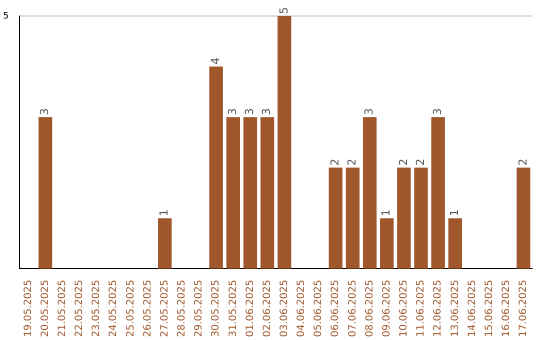 The height and width of the screenshot is (340, 540). I want to click on data-label: 5, so click(283, 10).